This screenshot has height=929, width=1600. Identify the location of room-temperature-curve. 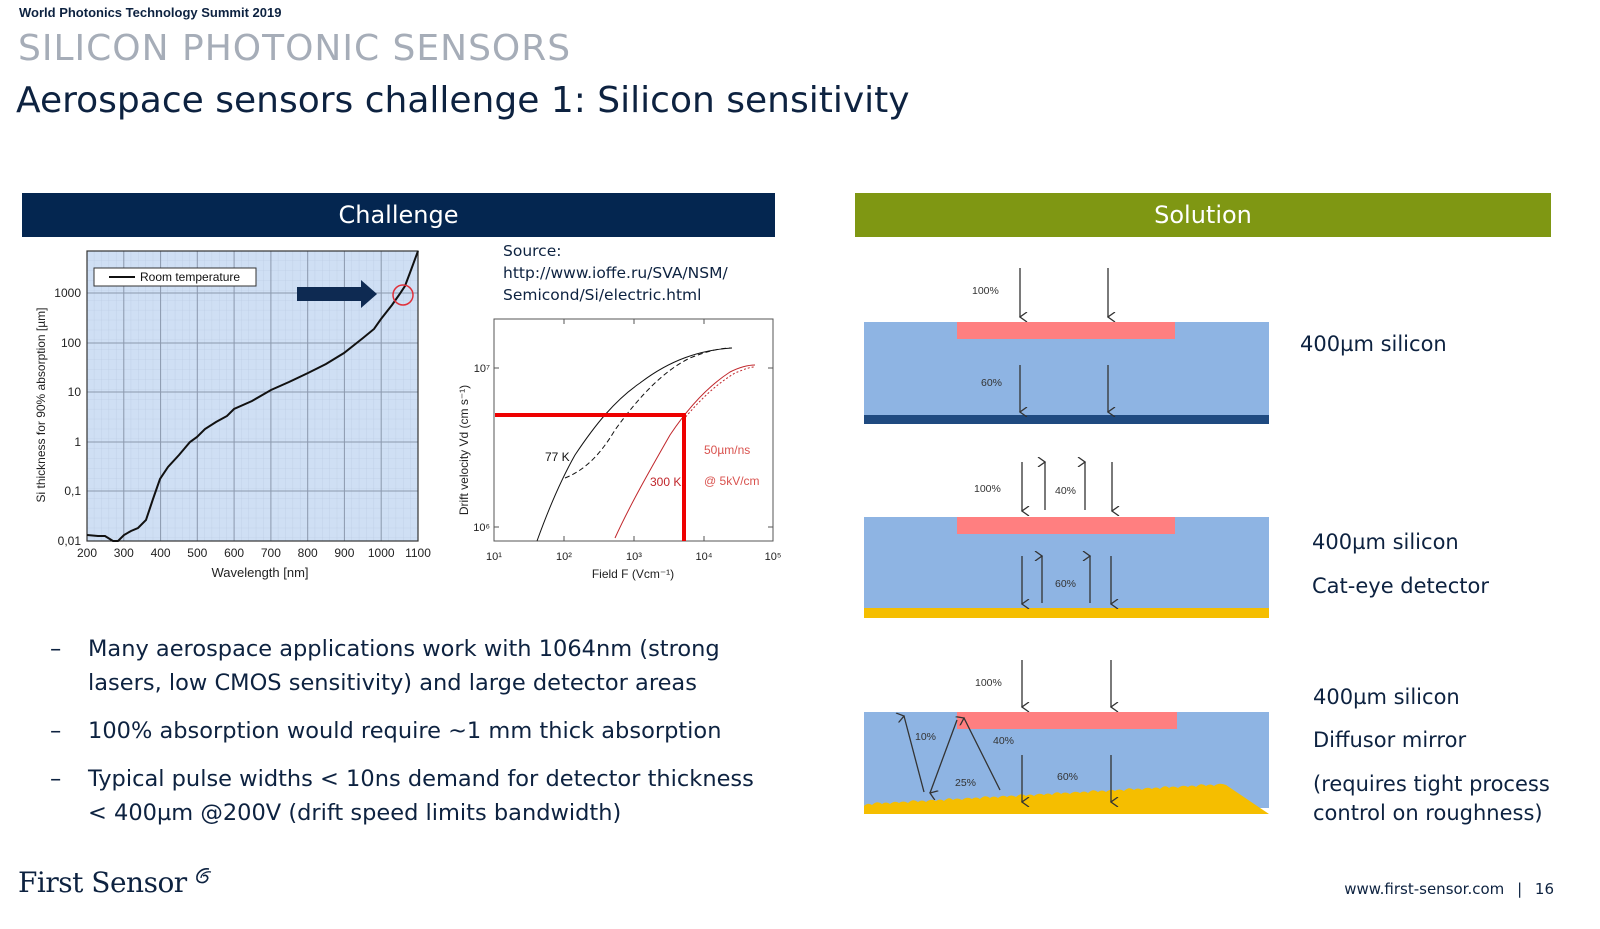
(252, 396).